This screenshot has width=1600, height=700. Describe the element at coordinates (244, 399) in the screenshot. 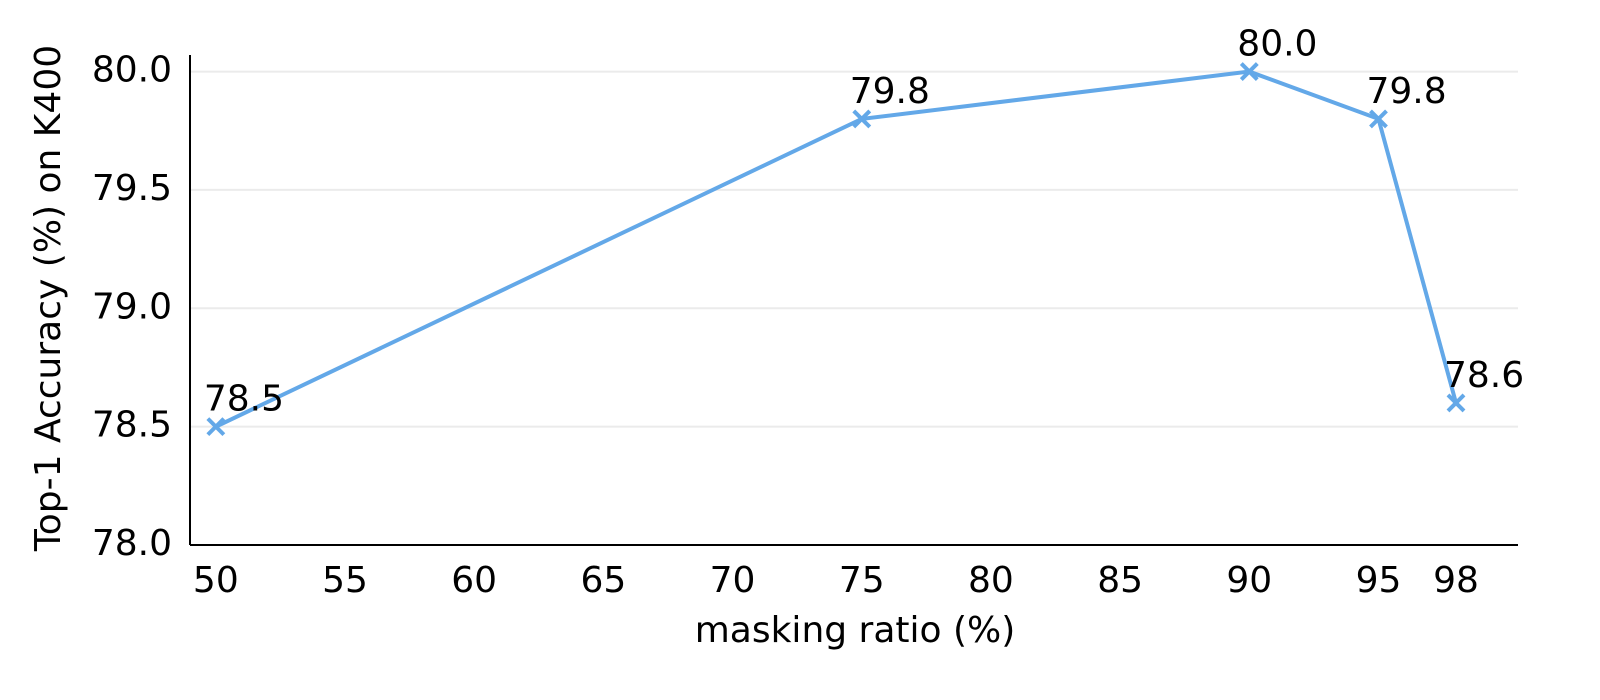

I see `data-label: 78.5` at that location.